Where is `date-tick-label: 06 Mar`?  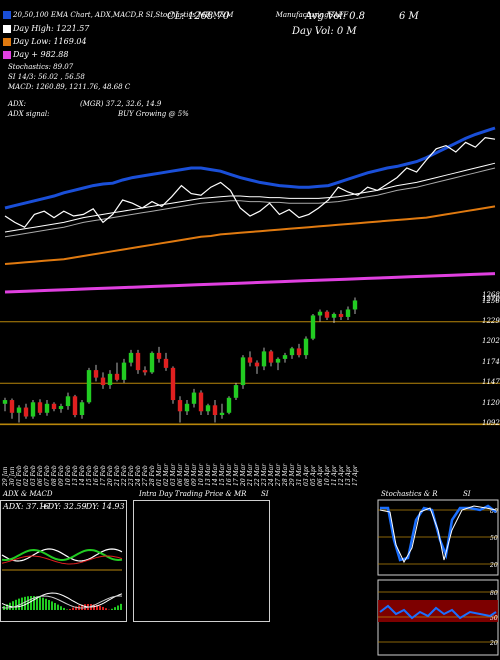
date-tick-label: 06 Mar is located at coordinates (180, 474).